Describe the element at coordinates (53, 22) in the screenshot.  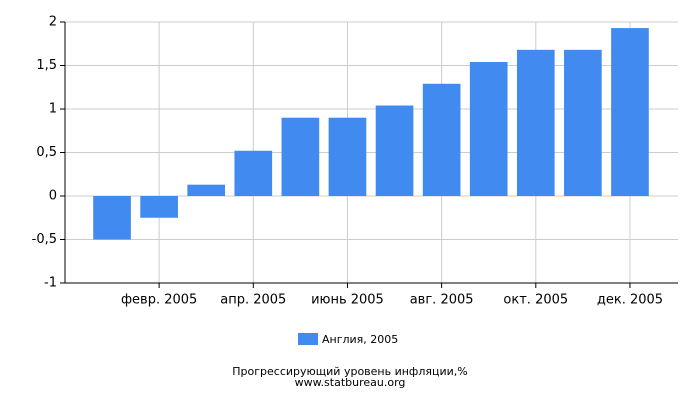
I see `y-tick-label: 2` at that location.